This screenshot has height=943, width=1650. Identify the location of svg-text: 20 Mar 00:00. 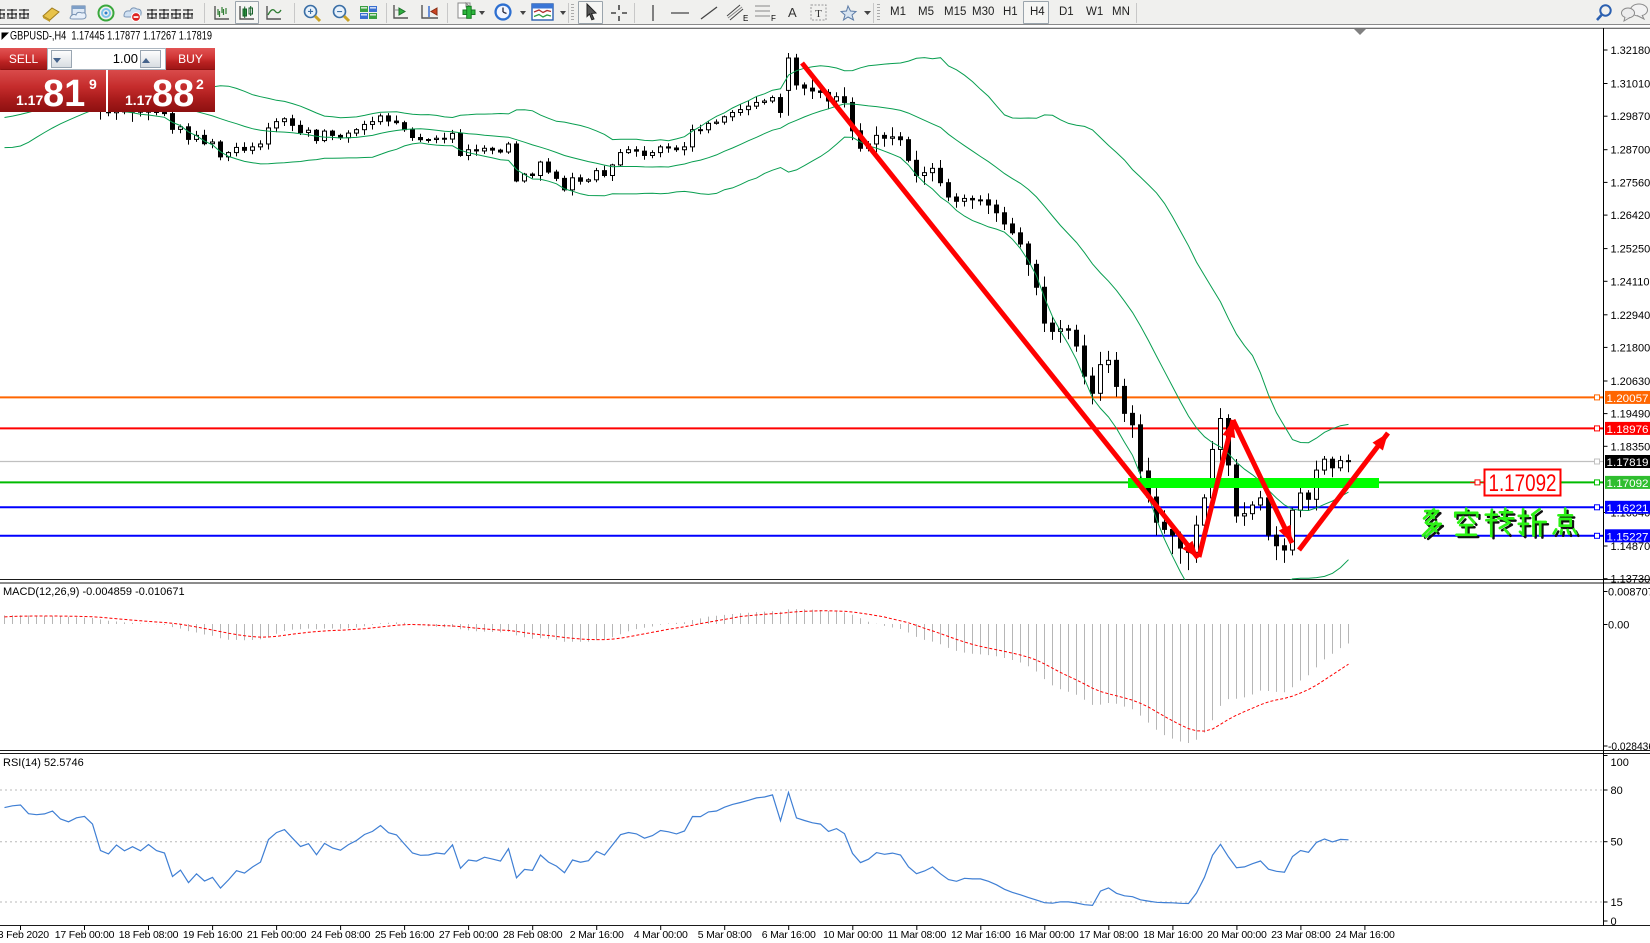
(1237, 935).